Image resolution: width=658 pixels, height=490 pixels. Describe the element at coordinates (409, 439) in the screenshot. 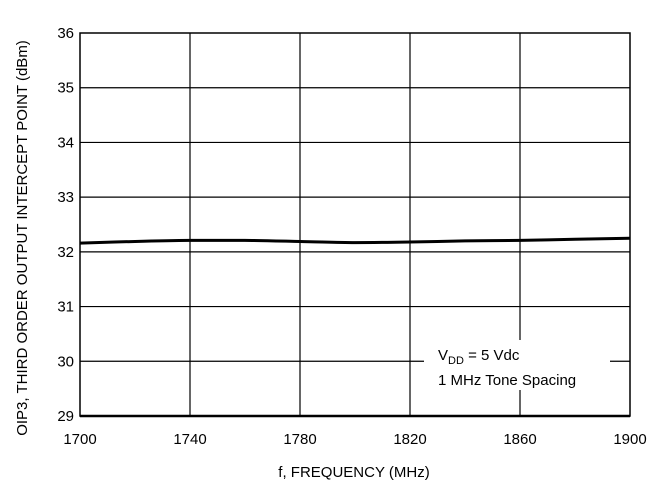

I see `x-tick-label-1820: 1820` at that location.